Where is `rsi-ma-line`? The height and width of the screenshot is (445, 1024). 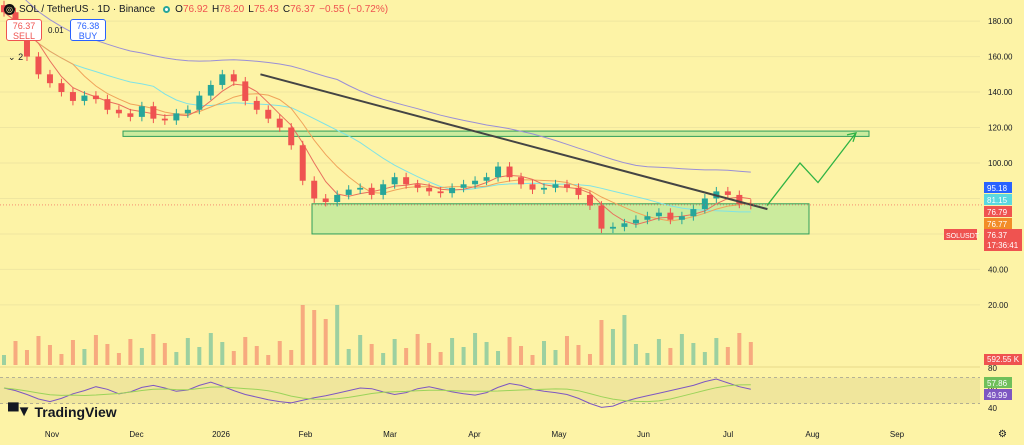
rsi-ma-line is located at coordinates (377, 393).